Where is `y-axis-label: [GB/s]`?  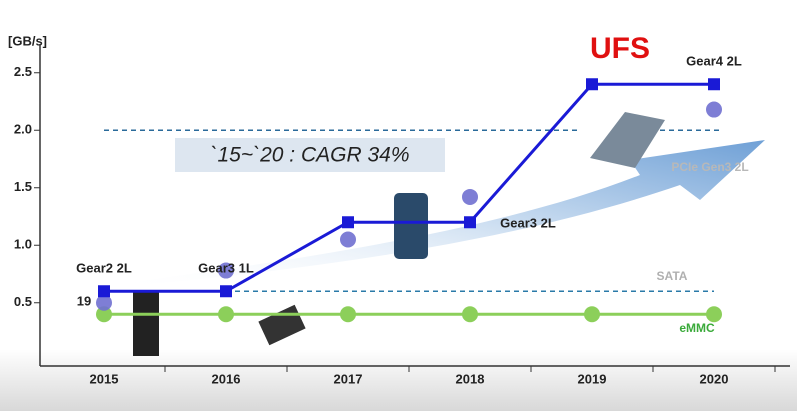 y-axis-label: [GB/s] is located at coordinates (27, 40).